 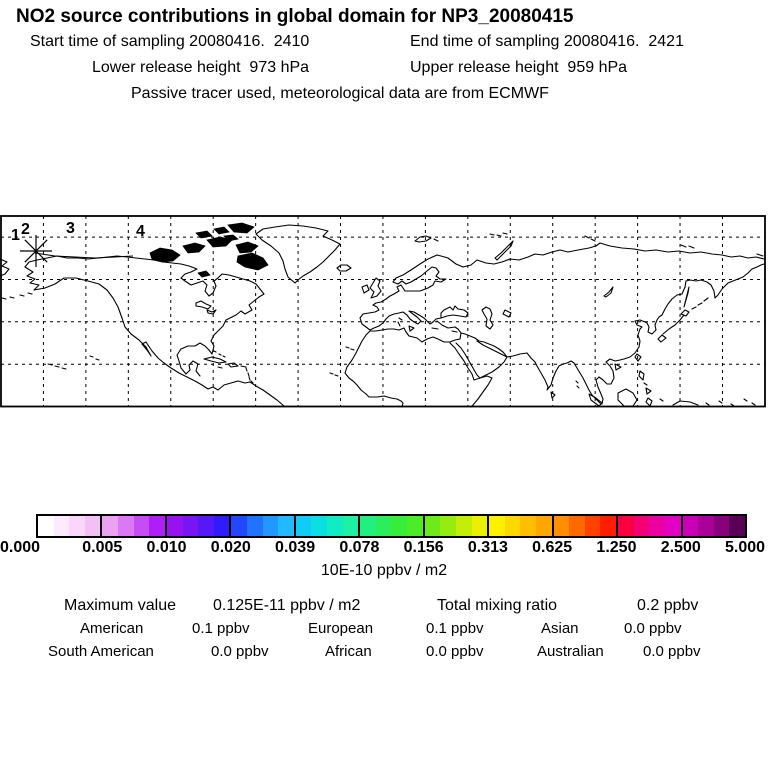 What do you see at coordinates (745, 547) in the screenshot?
I see `colorbar-tick-5.000: 5.000` at bounding box center [745, 547].